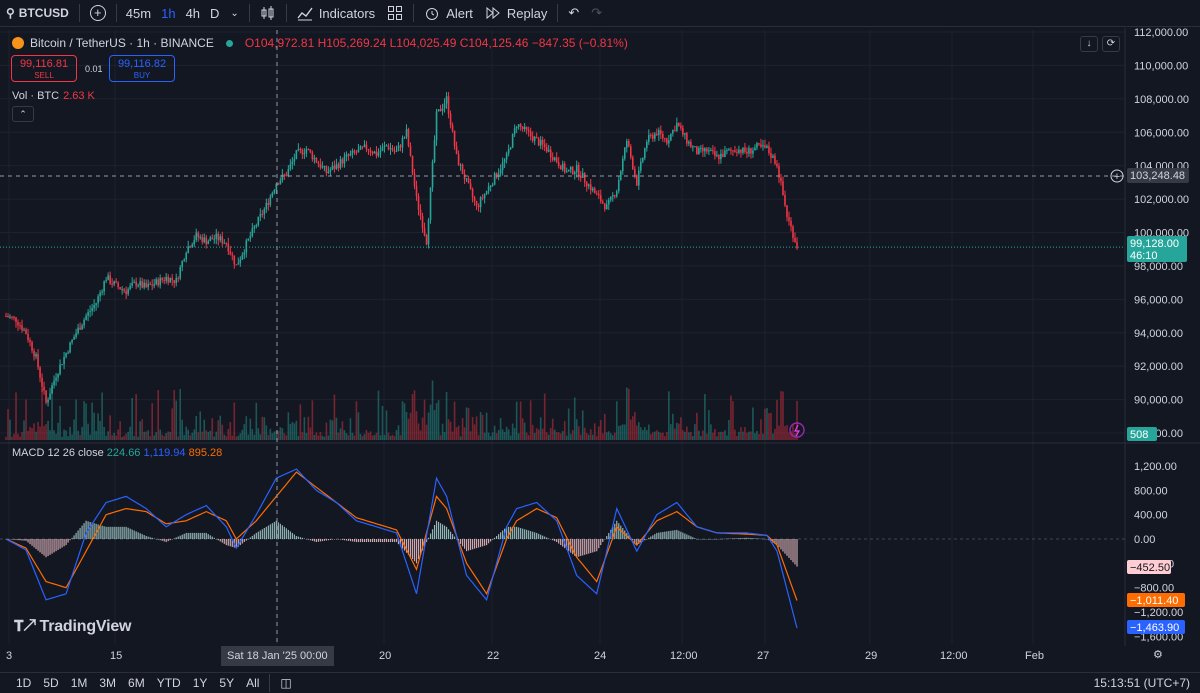 The width and height of the screenshot is (1200, 693). I want to click on range-ytd: YTD, so click(168, 683).